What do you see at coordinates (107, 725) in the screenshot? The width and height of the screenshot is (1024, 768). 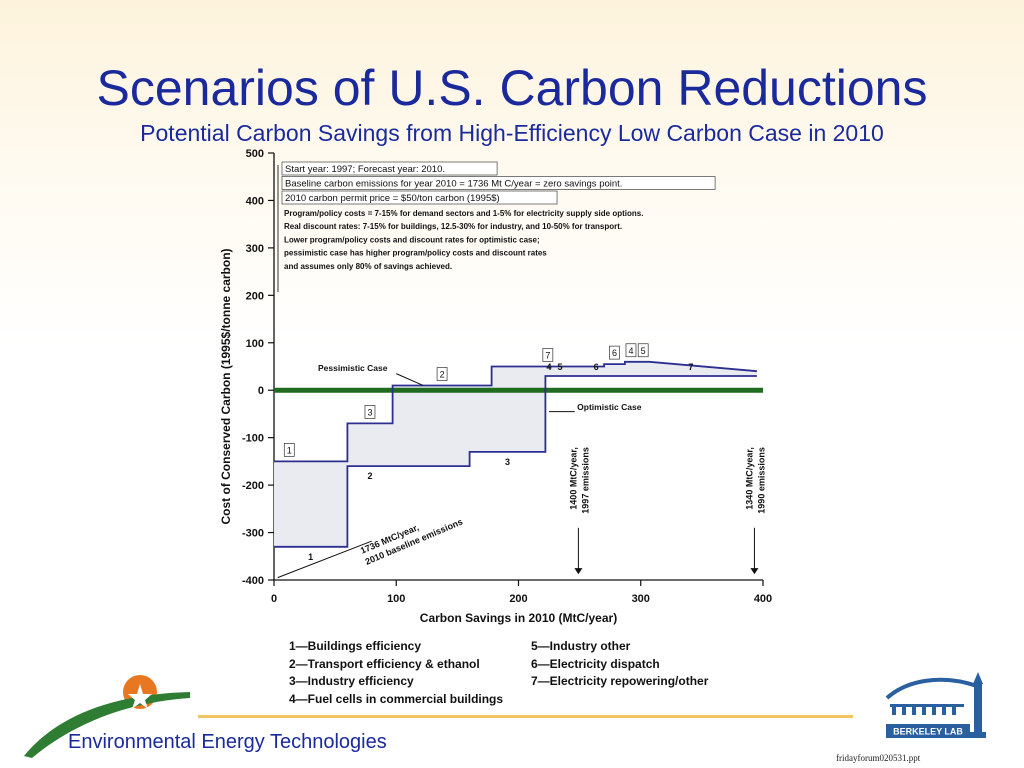 I see `swoosh-icon` at bounding box center [107, 725].